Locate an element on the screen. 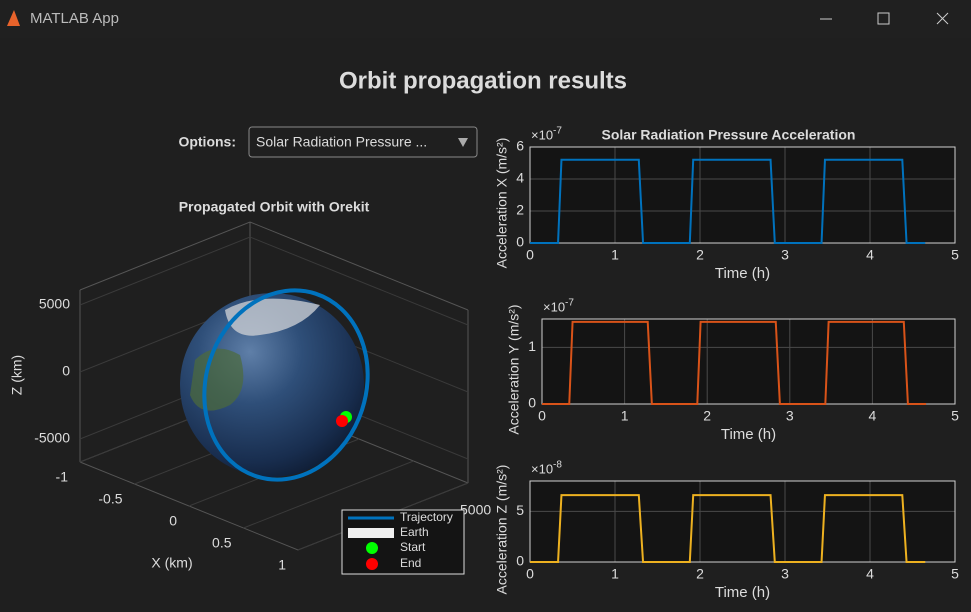  y-axis-label: Acceleration X (m/s²) is located at coordinates (502, 203).